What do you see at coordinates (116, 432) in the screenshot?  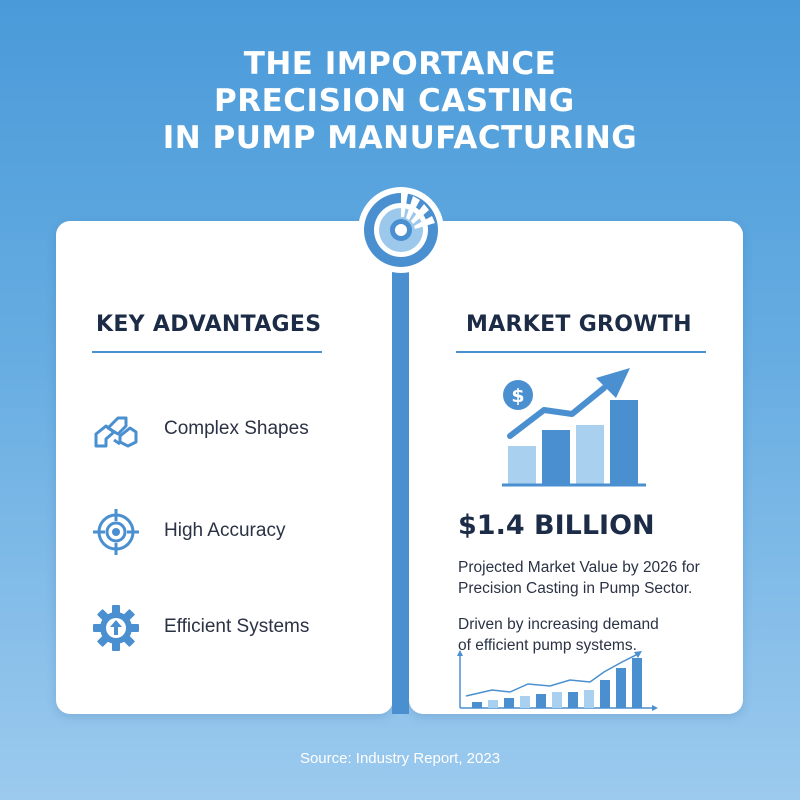 I see `linked-shapes-icon` at bounding box center [116, 432].